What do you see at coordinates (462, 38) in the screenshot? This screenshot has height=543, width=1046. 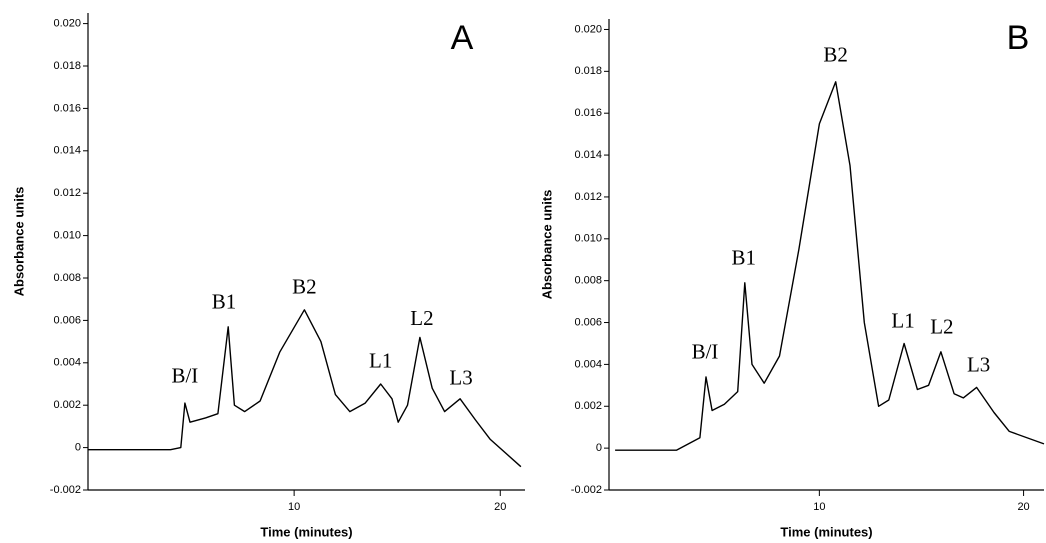 I see `panel-label: A` at bounding box center [462, 38].